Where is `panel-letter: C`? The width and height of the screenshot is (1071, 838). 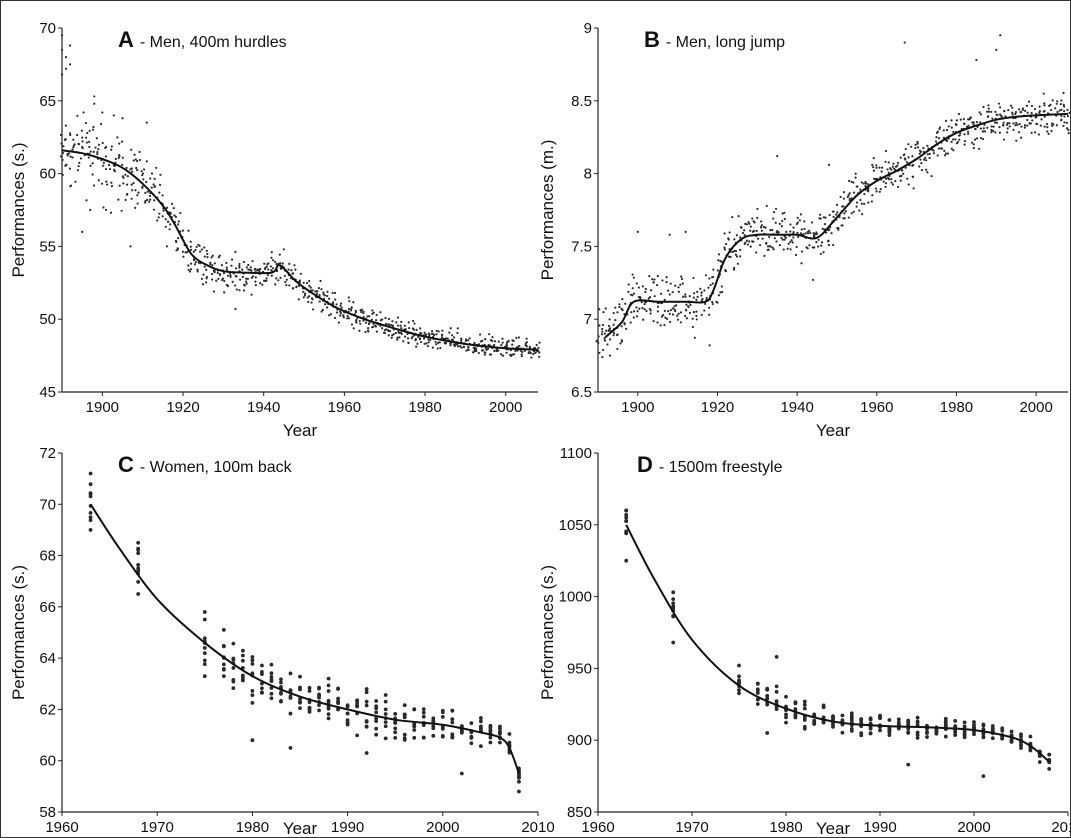 panel-letter: C is located at coordinates (126, 464).